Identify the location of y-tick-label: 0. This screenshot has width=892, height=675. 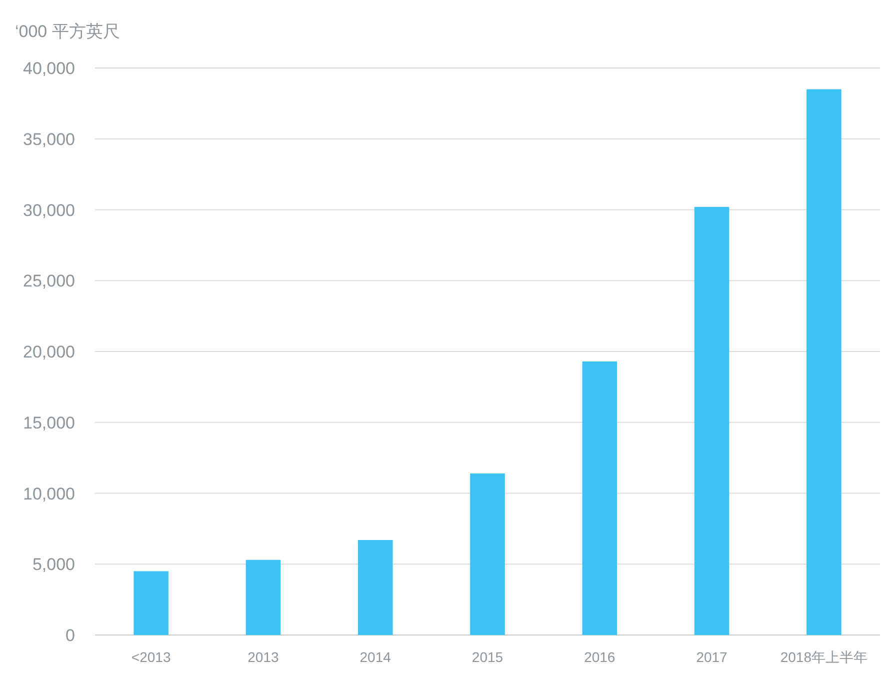
(70, 635).